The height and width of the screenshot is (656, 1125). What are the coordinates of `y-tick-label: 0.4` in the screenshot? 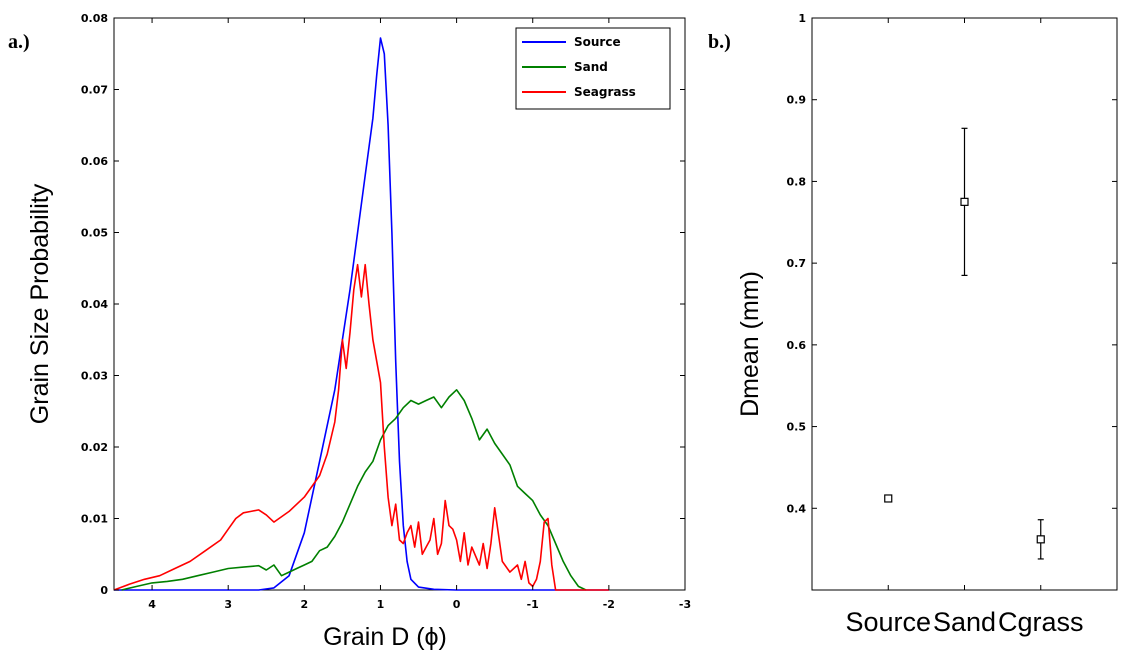 It's located at (797, 508).